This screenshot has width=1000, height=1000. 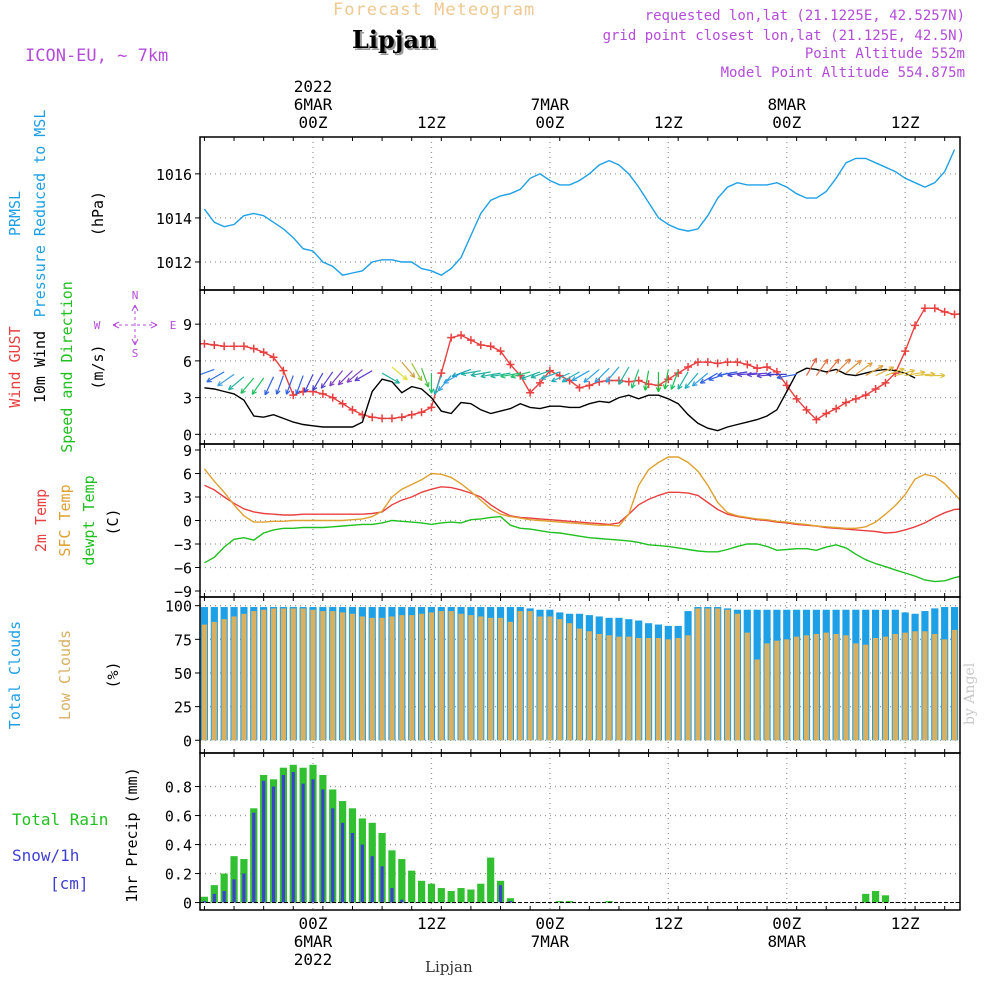 I want to click on ytick-label-clouds: 0, so click(x=187, y=741).